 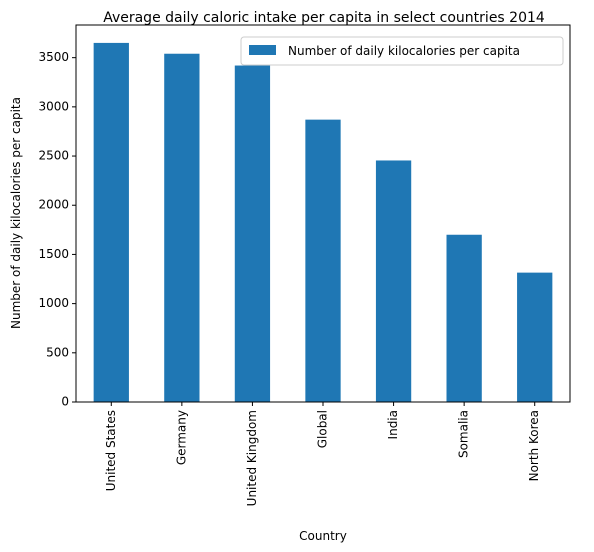 I want to click on y-tick-label: 3000, so click(x=53, y=106).